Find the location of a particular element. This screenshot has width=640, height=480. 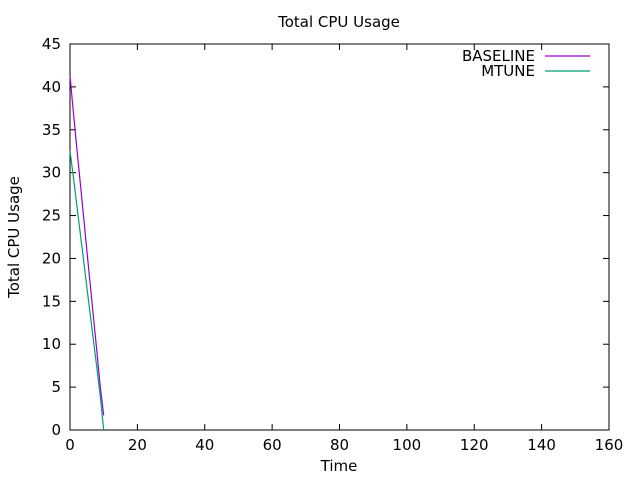

y-tick-label: 25 is located at coordinates (51, 216).